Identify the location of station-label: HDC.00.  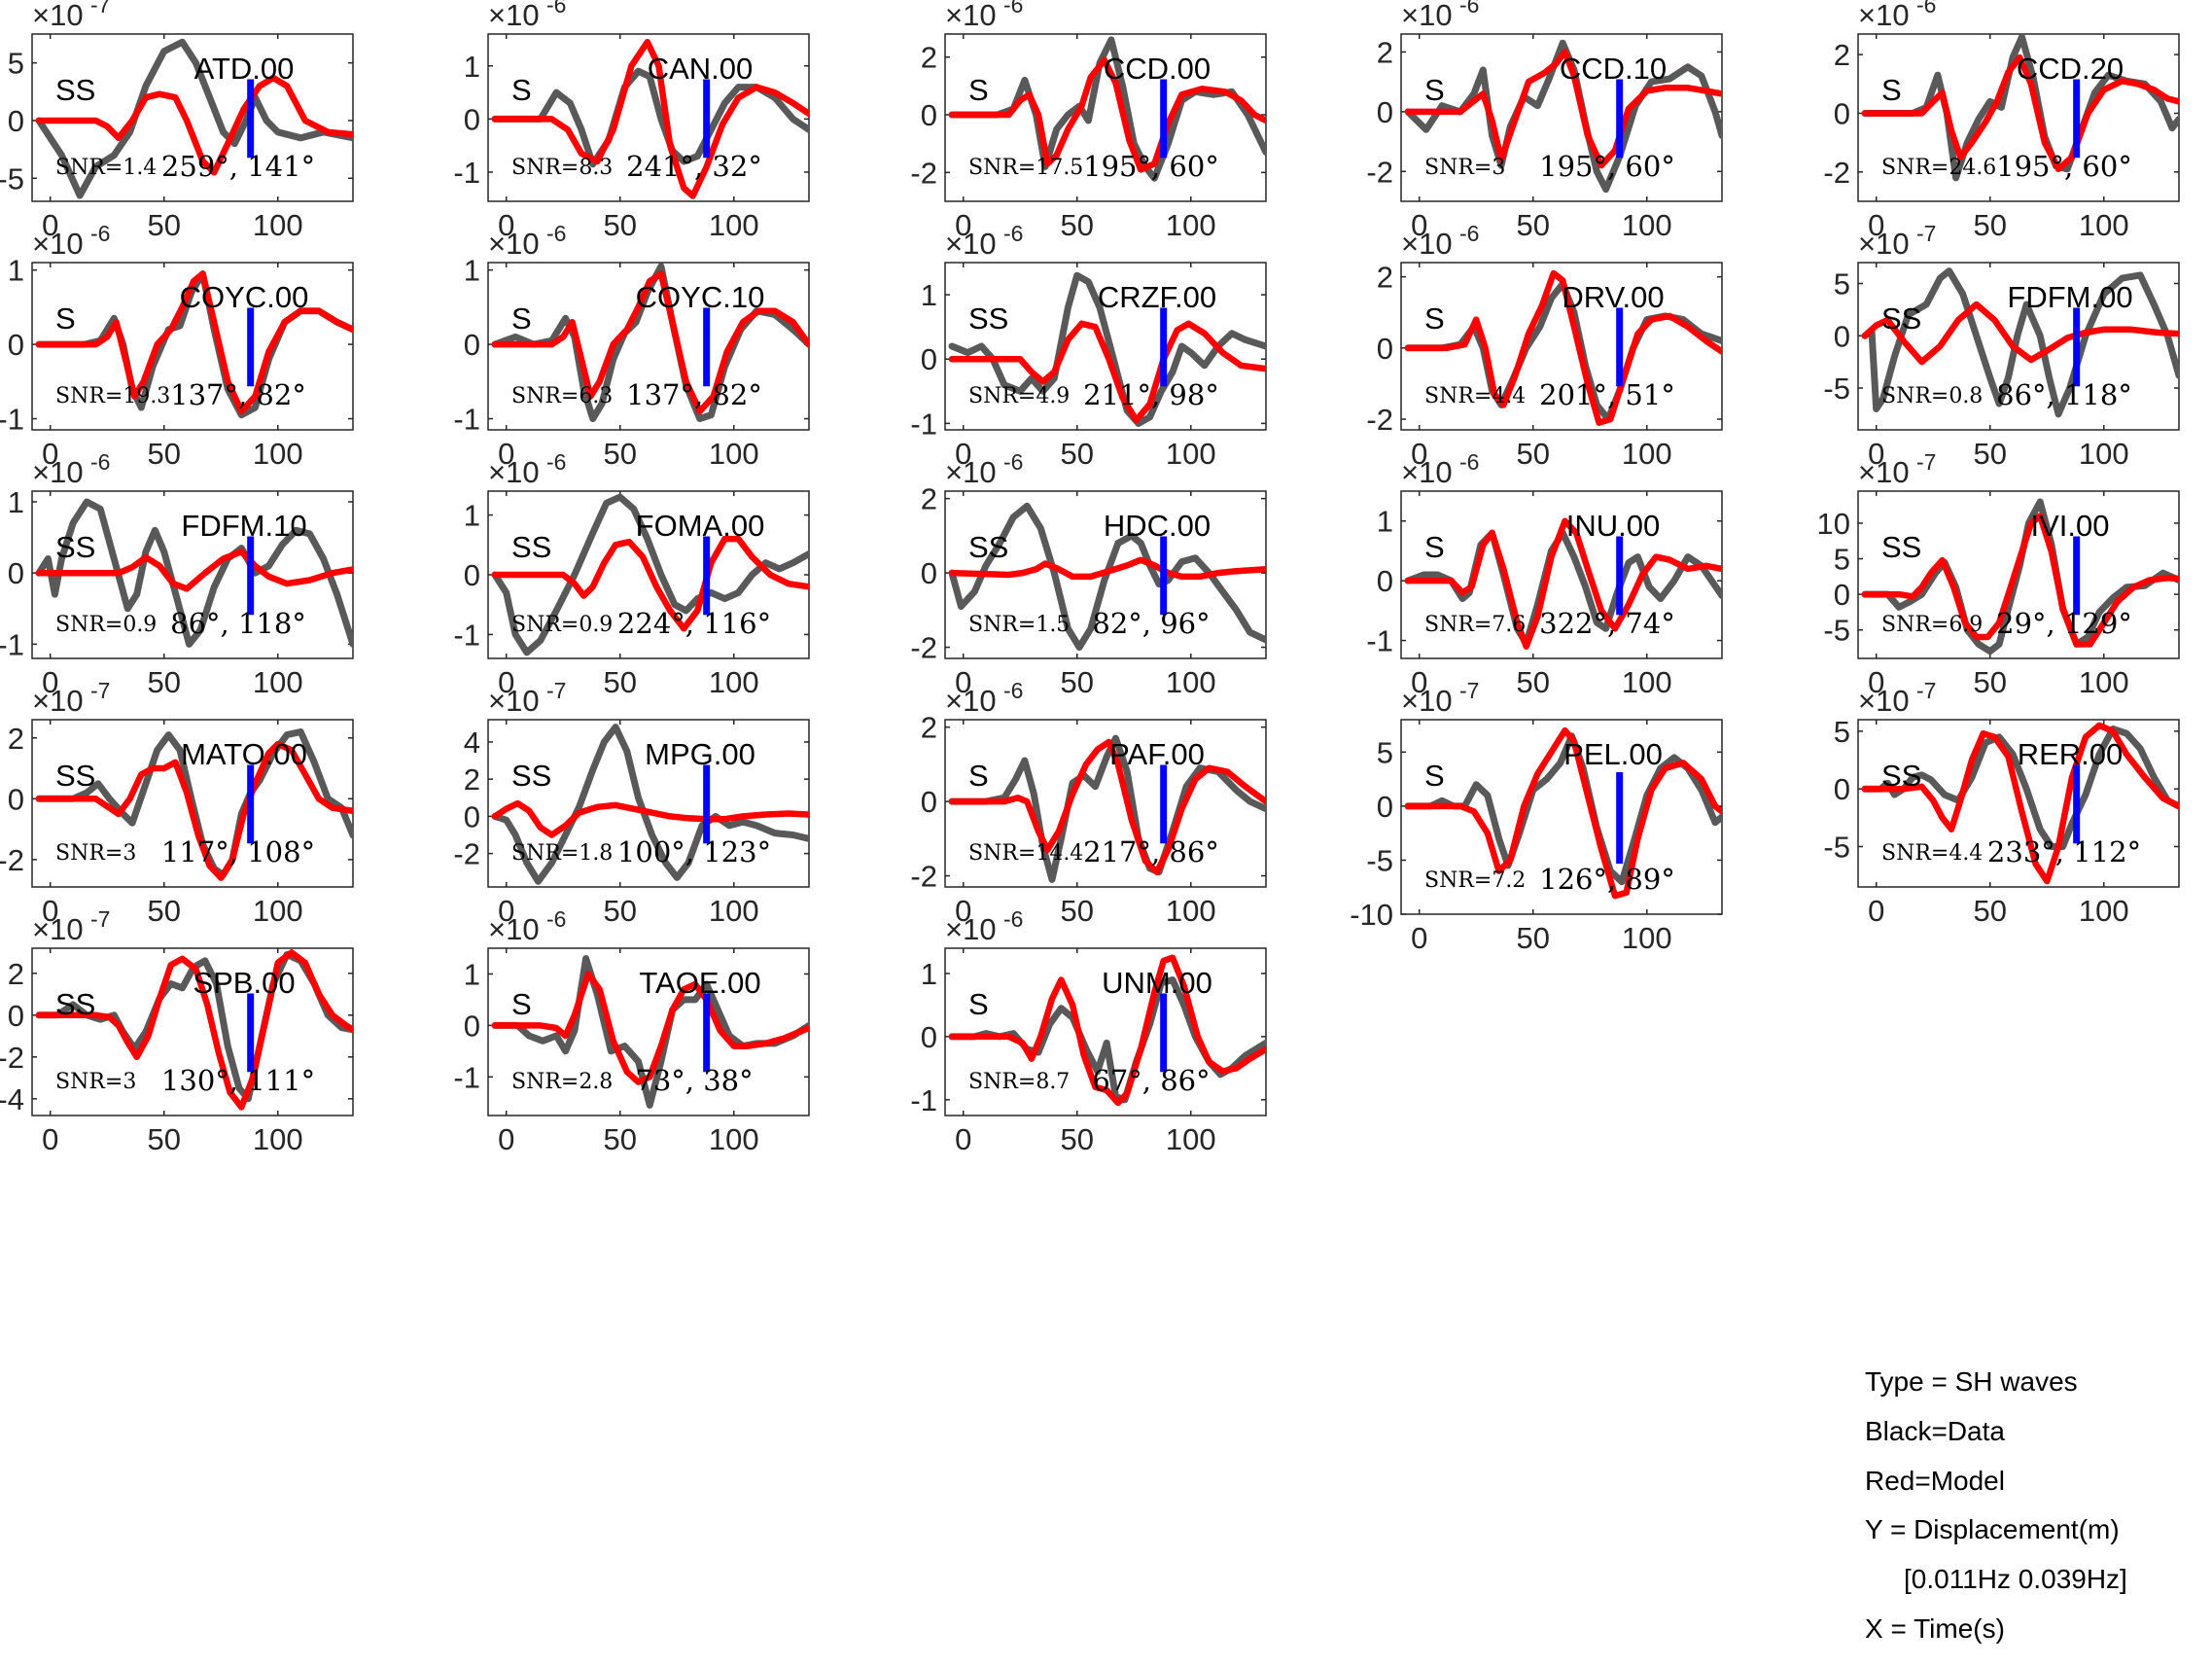
(1157, 526).